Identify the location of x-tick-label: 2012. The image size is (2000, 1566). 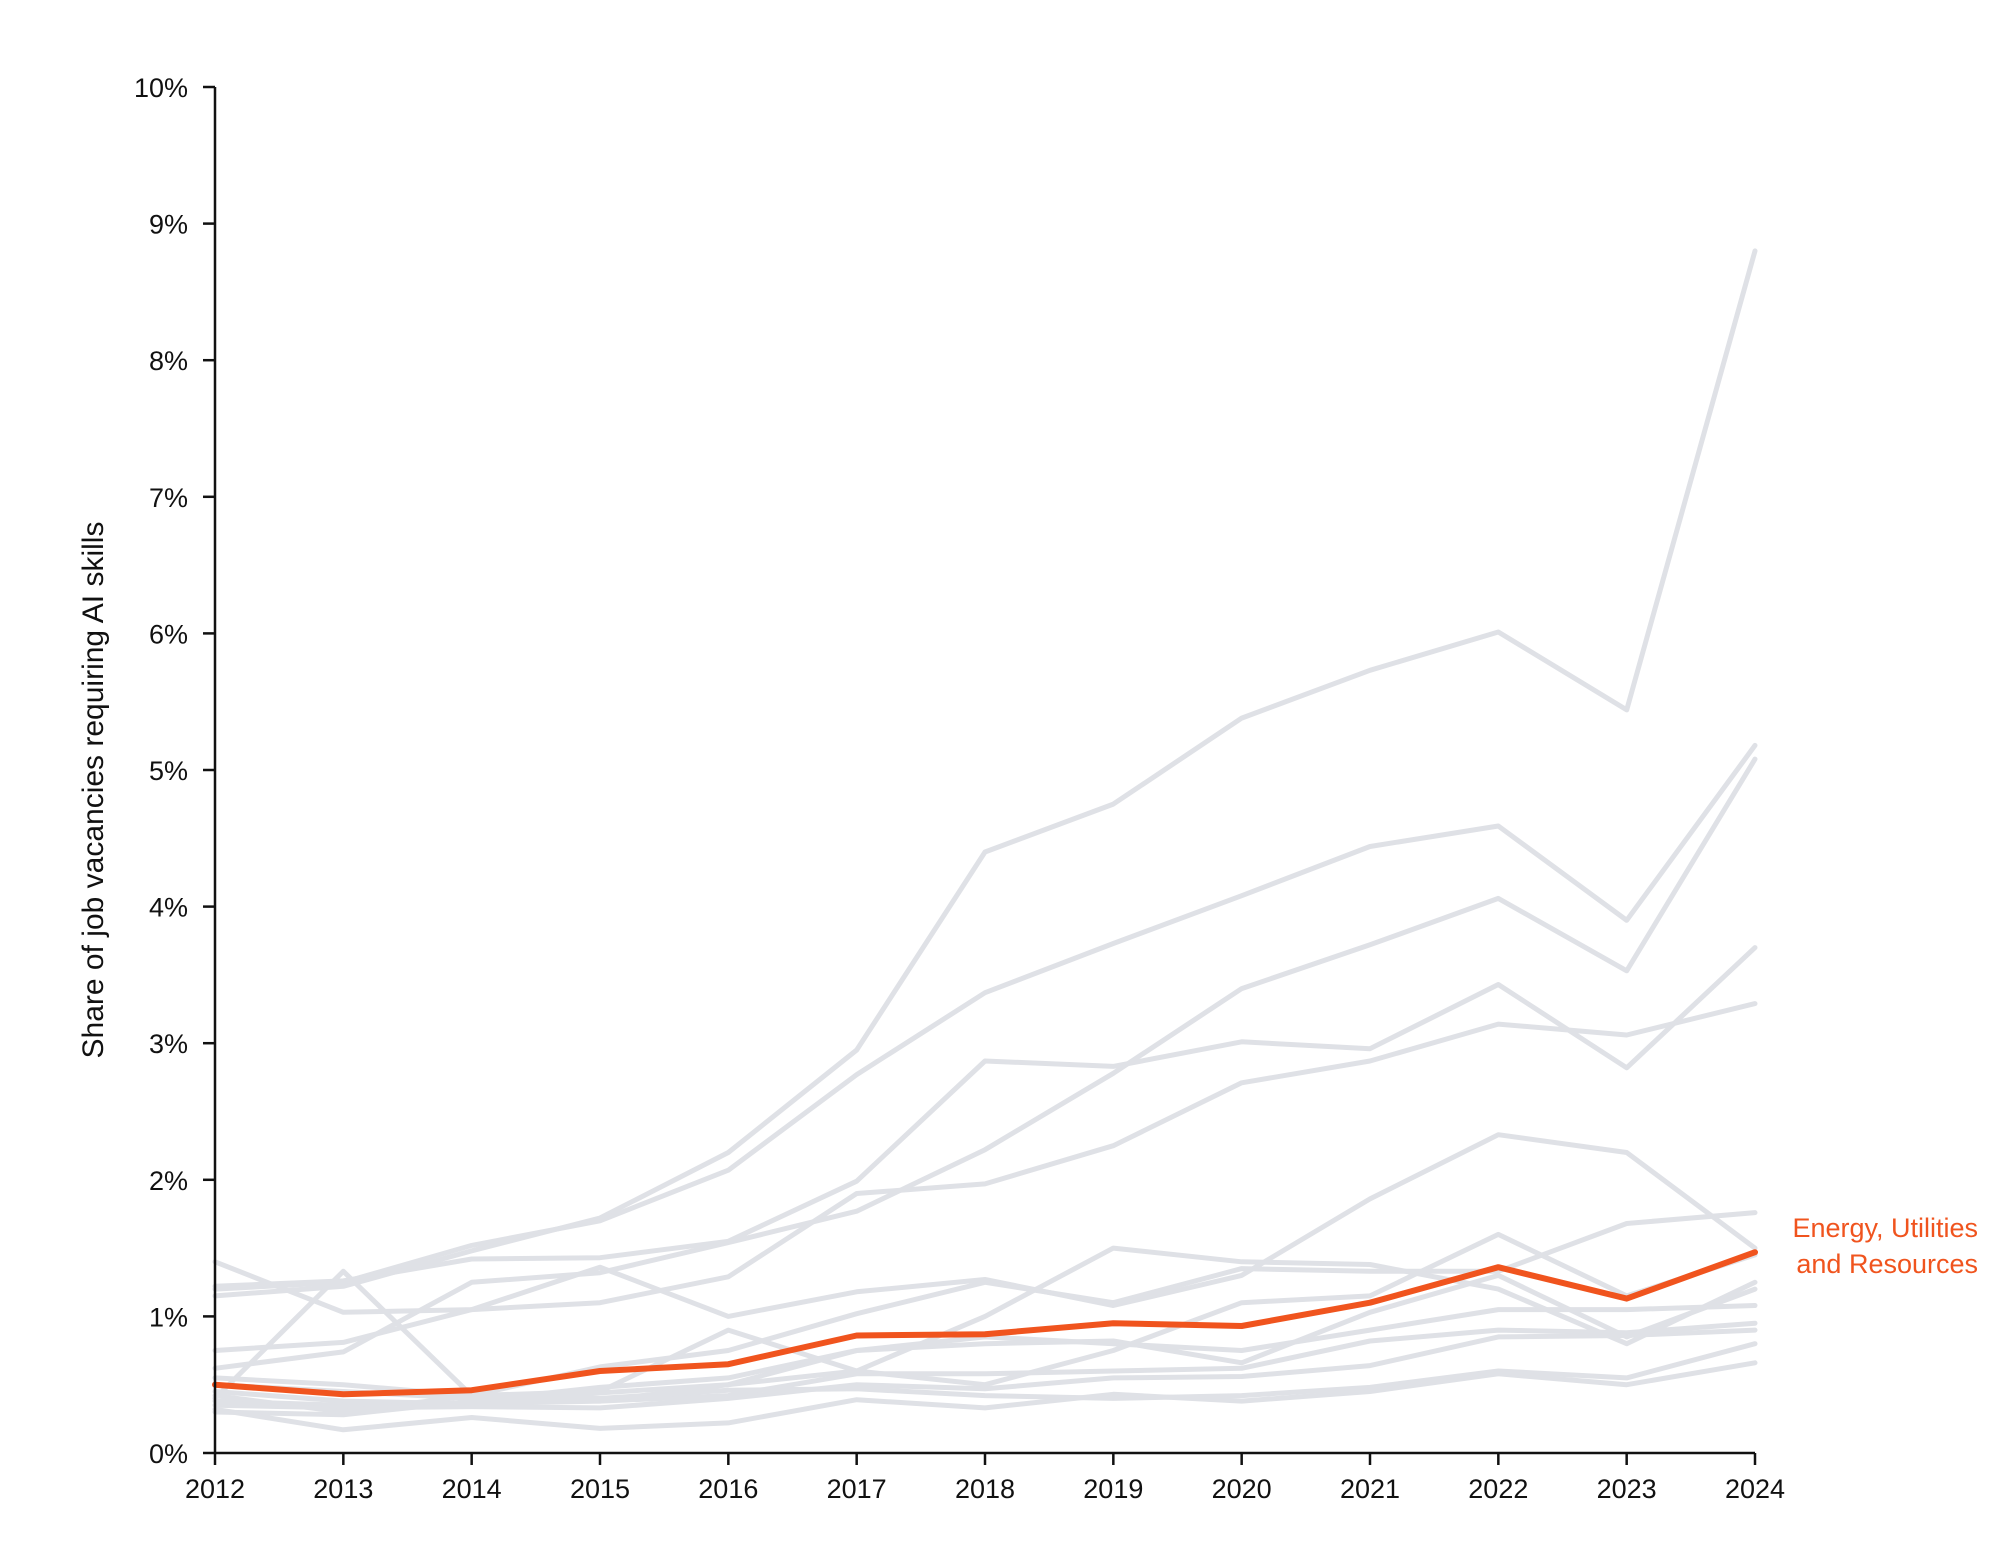
(215, 1489).